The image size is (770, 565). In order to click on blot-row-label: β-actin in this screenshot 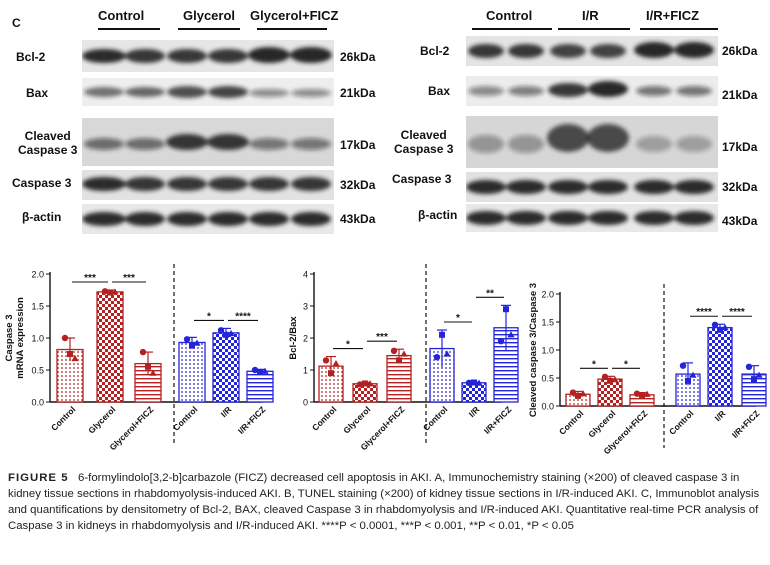, I will do `click(438, 215)`.